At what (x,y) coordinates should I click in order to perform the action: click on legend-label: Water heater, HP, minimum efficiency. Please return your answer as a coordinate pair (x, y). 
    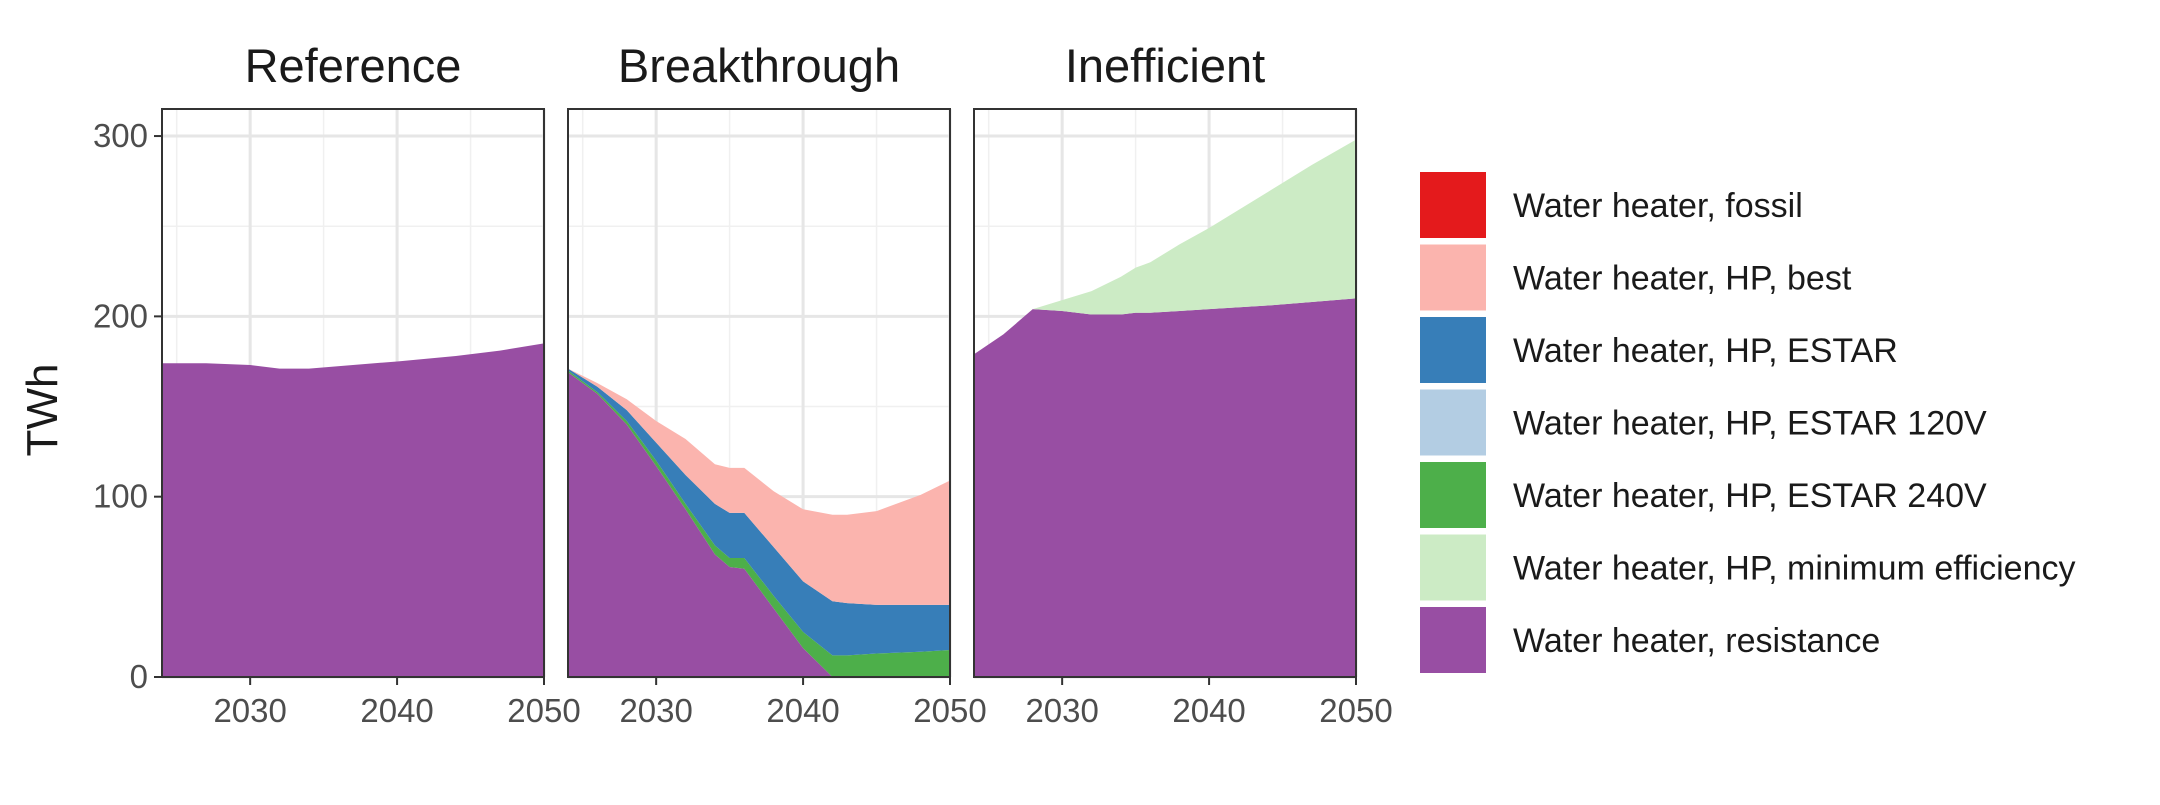
    Looking at the image, I should click on (1794, 569).